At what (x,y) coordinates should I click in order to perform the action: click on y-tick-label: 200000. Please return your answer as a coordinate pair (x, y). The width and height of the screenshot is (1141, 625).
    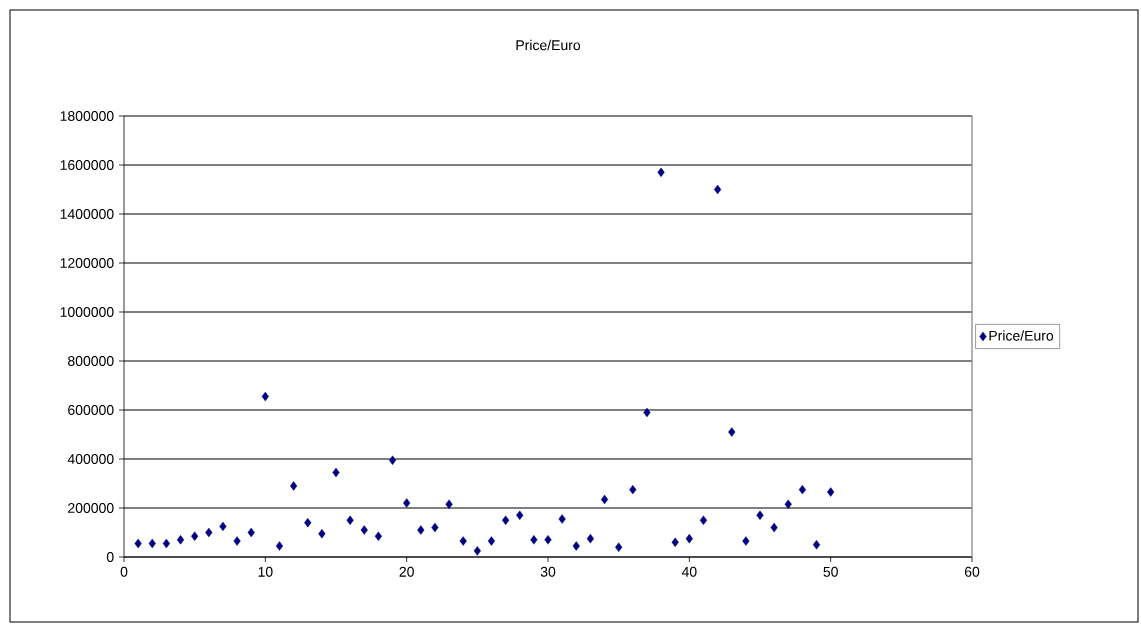
    Looking at the image, I should click on (91, 508).